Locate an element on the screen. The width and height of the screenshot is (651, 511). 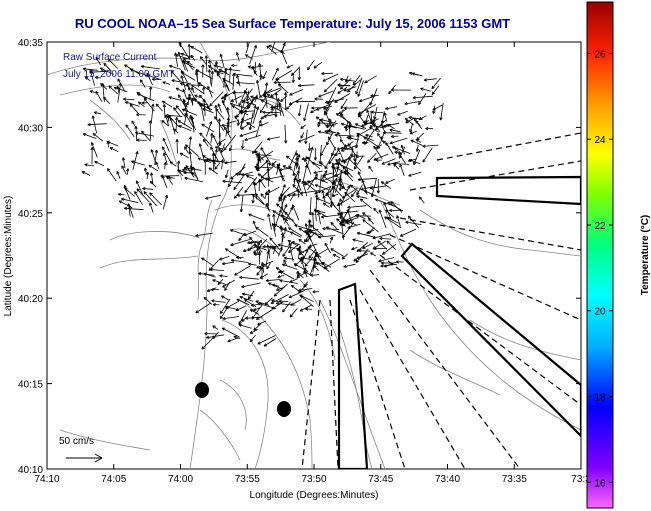
colorbar-tick-label: 20 is located at coordinates (600, 312).